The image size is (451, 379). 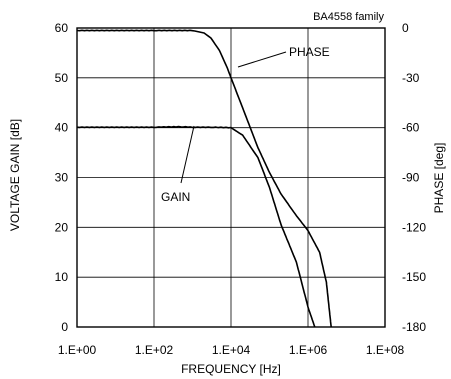 What do you see at coordinates (385, 350) in the screenshot?
I see `x-tick-label: 1.E+08` at bounding box center [385, 350].